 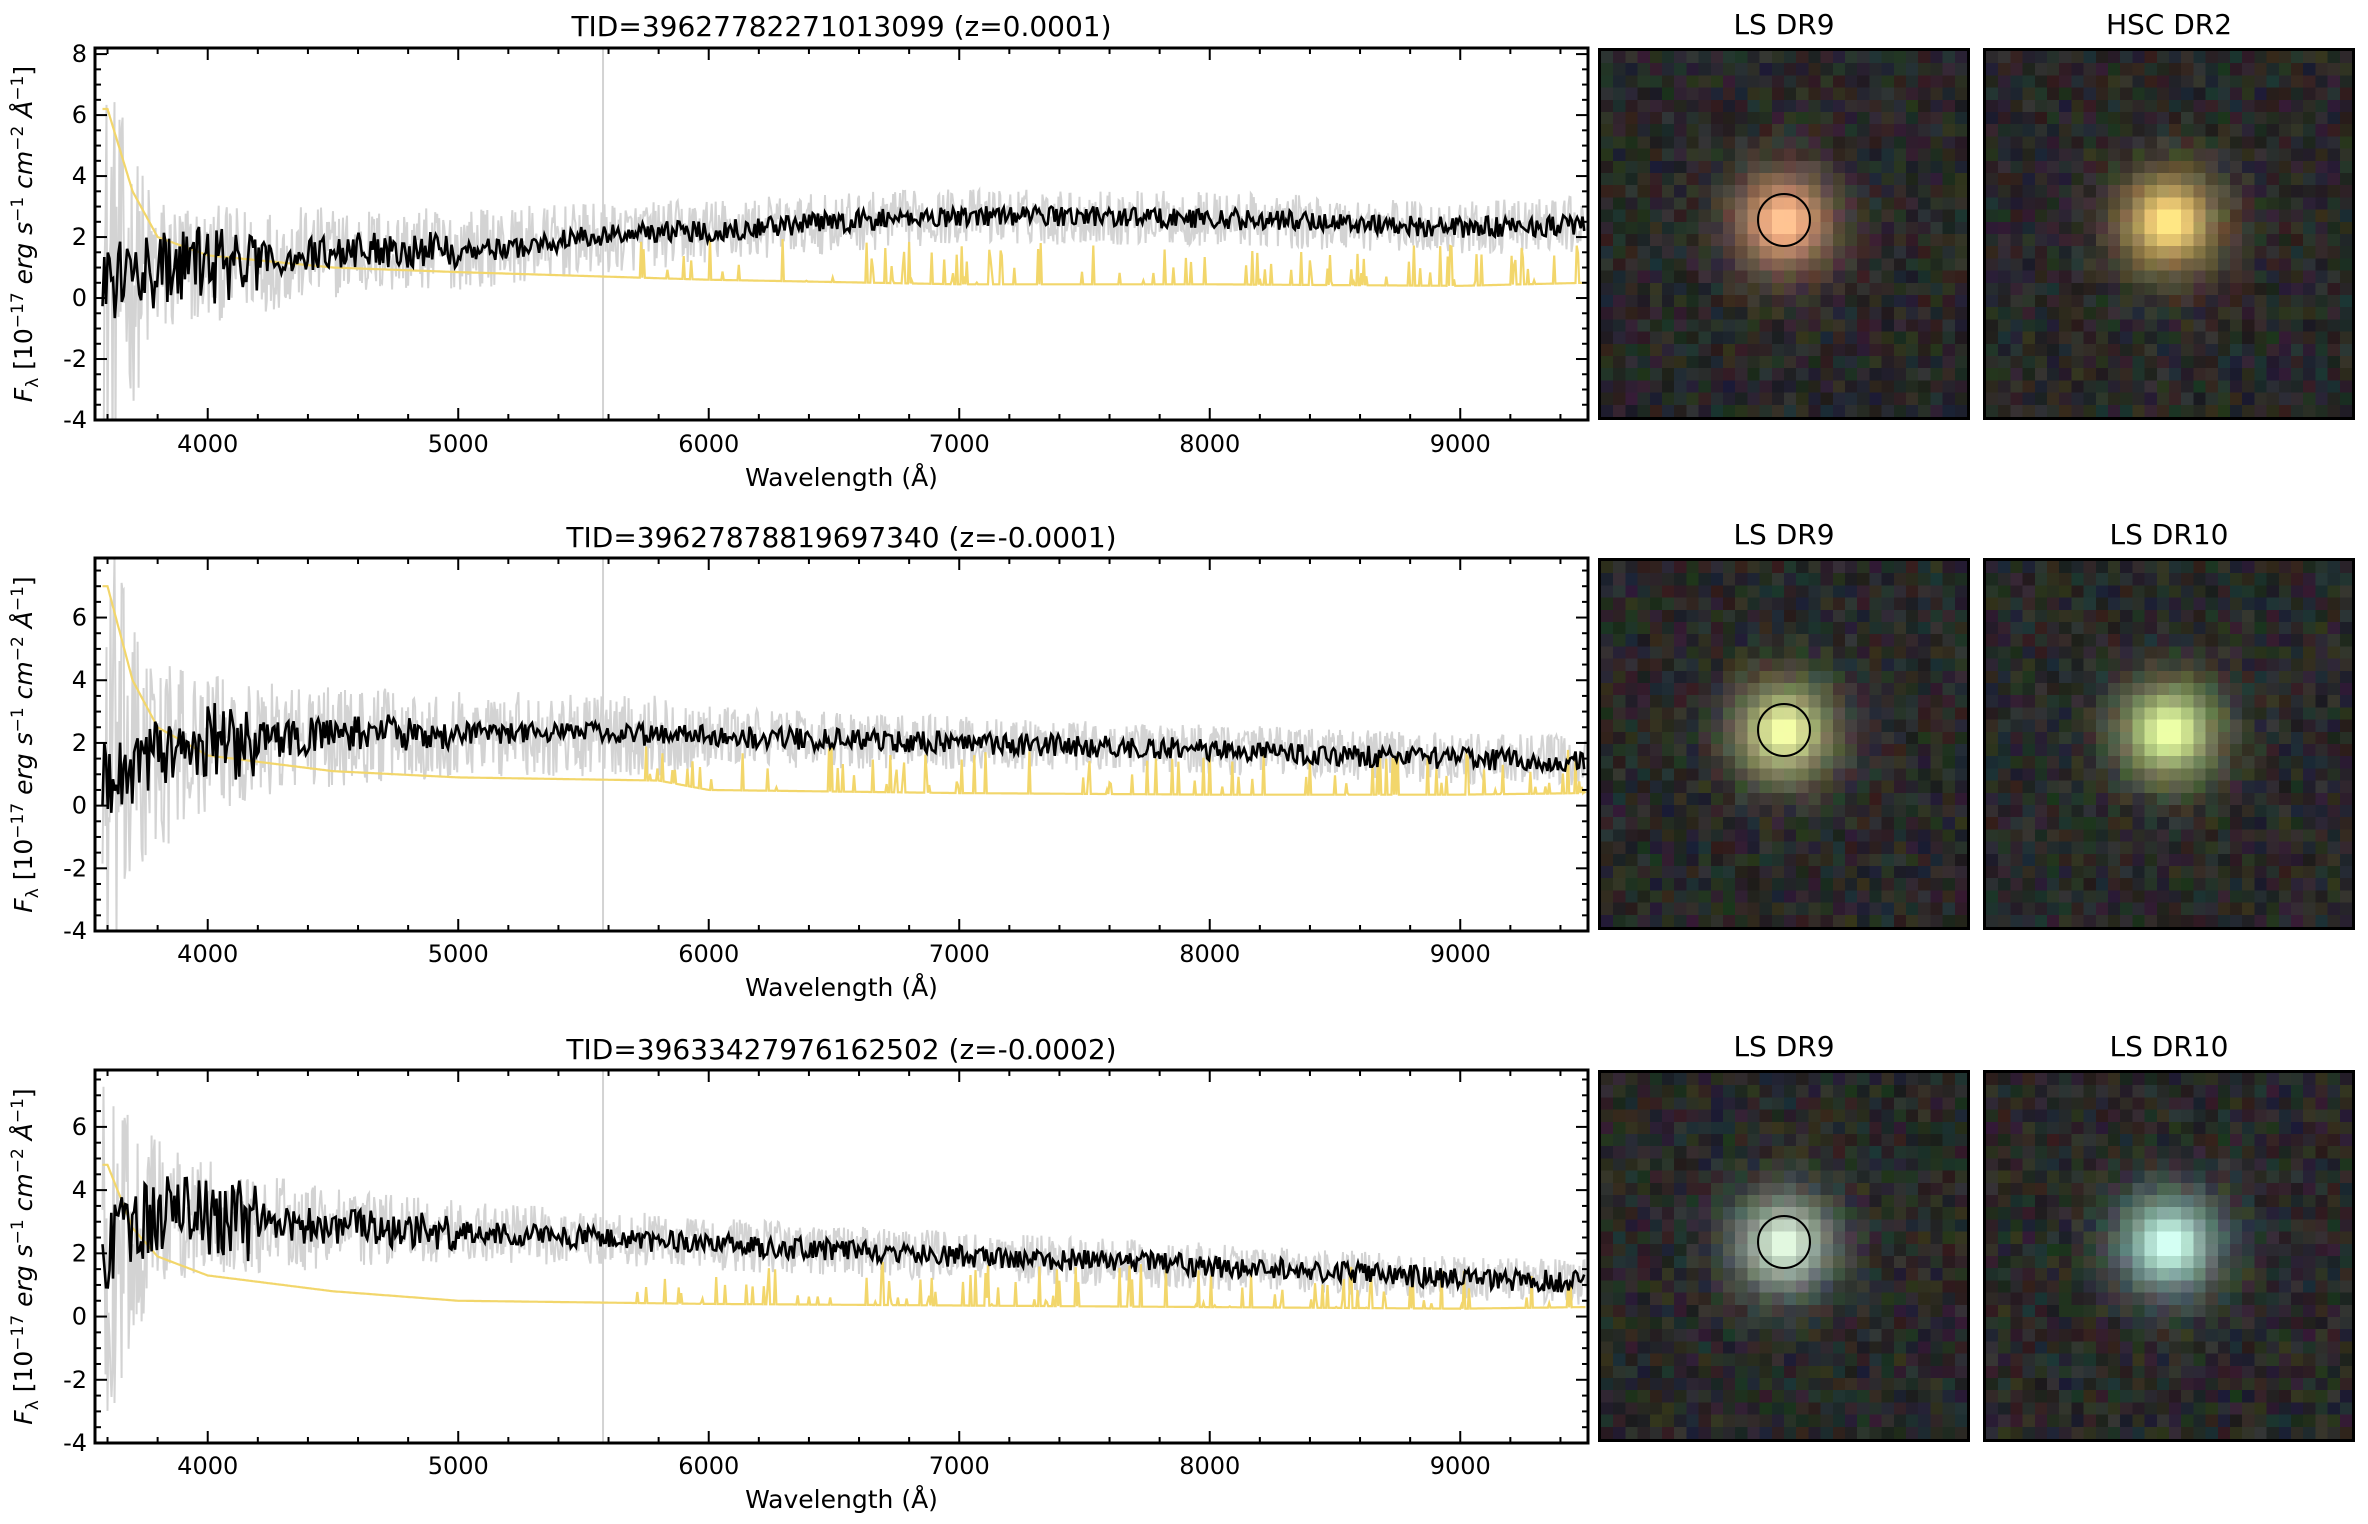 What do you see at coordinates (840, 26) in the screenshot?
I see `panel-title: TID=39627782271013099 (z=0.0001)` at bounding box center [840, 26].